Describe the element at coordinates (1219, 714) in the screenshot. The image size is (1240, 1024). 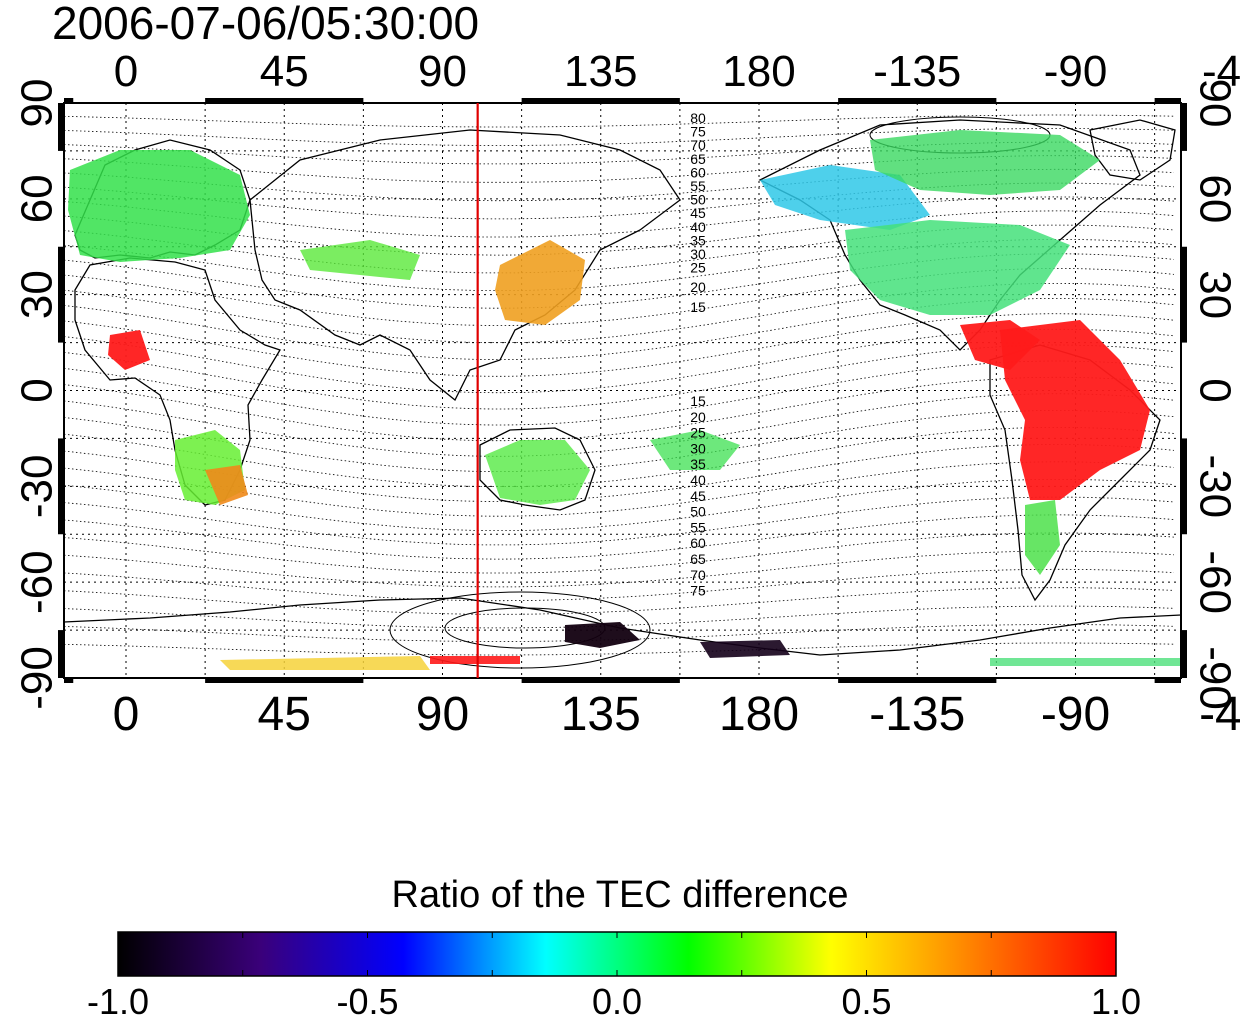
I see `bottom-lon-tick-label: -45` at that location.